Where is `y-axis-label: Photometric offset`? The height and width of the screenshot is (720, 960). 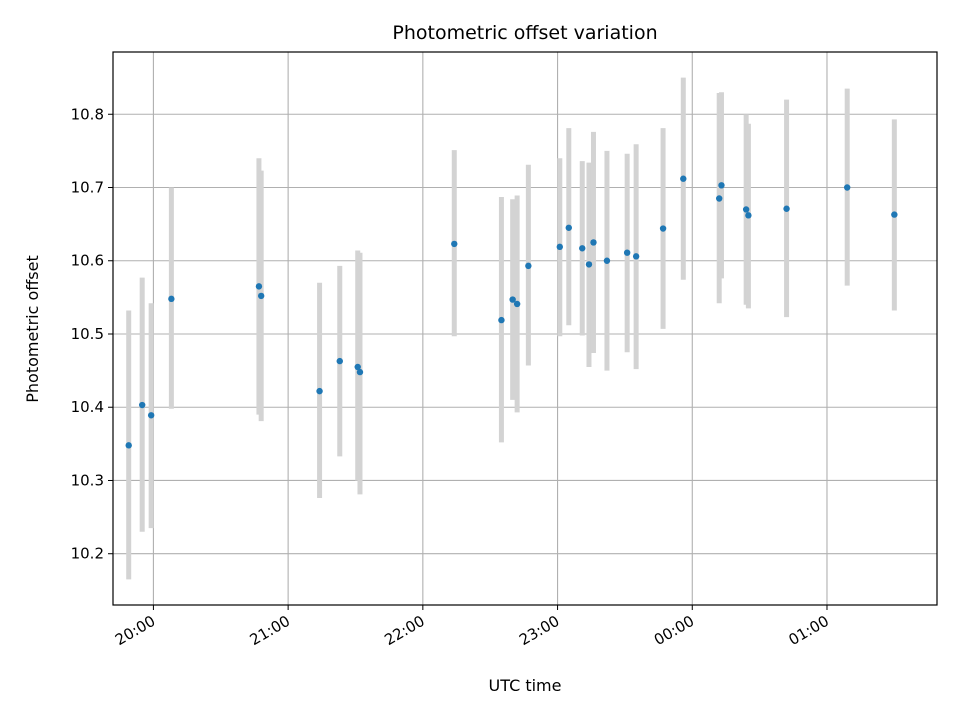
y-axis-label: Photometric offset is located at coordinates (32, 329).